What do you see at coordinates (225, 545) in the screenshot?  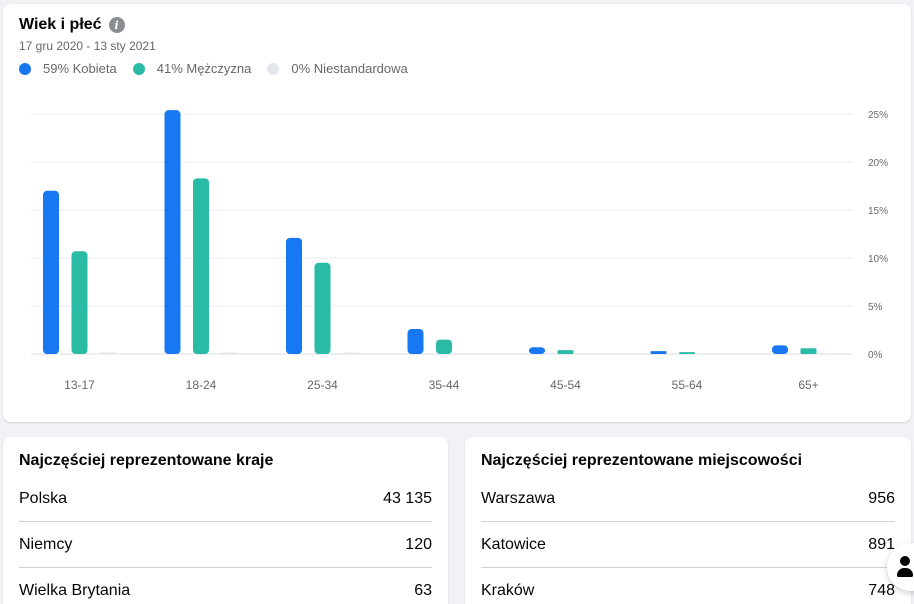 I see `list-item: Niemcy 120` at bounding box center [225, 545].